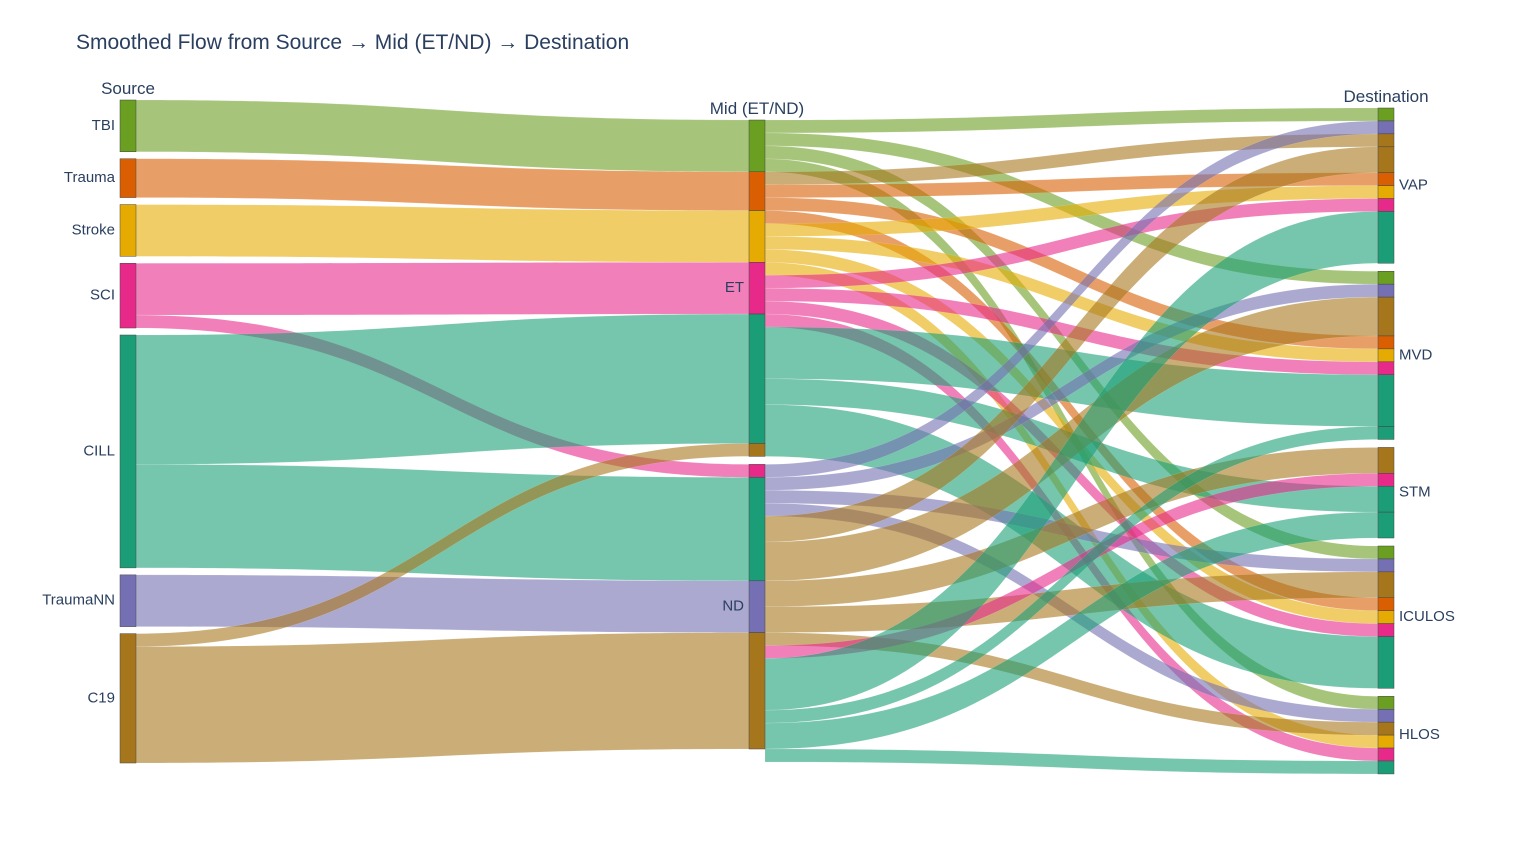  Describe the element at coordinates (757, 378) in the screenshot. I see `mid-segment-et-cill` at that location.